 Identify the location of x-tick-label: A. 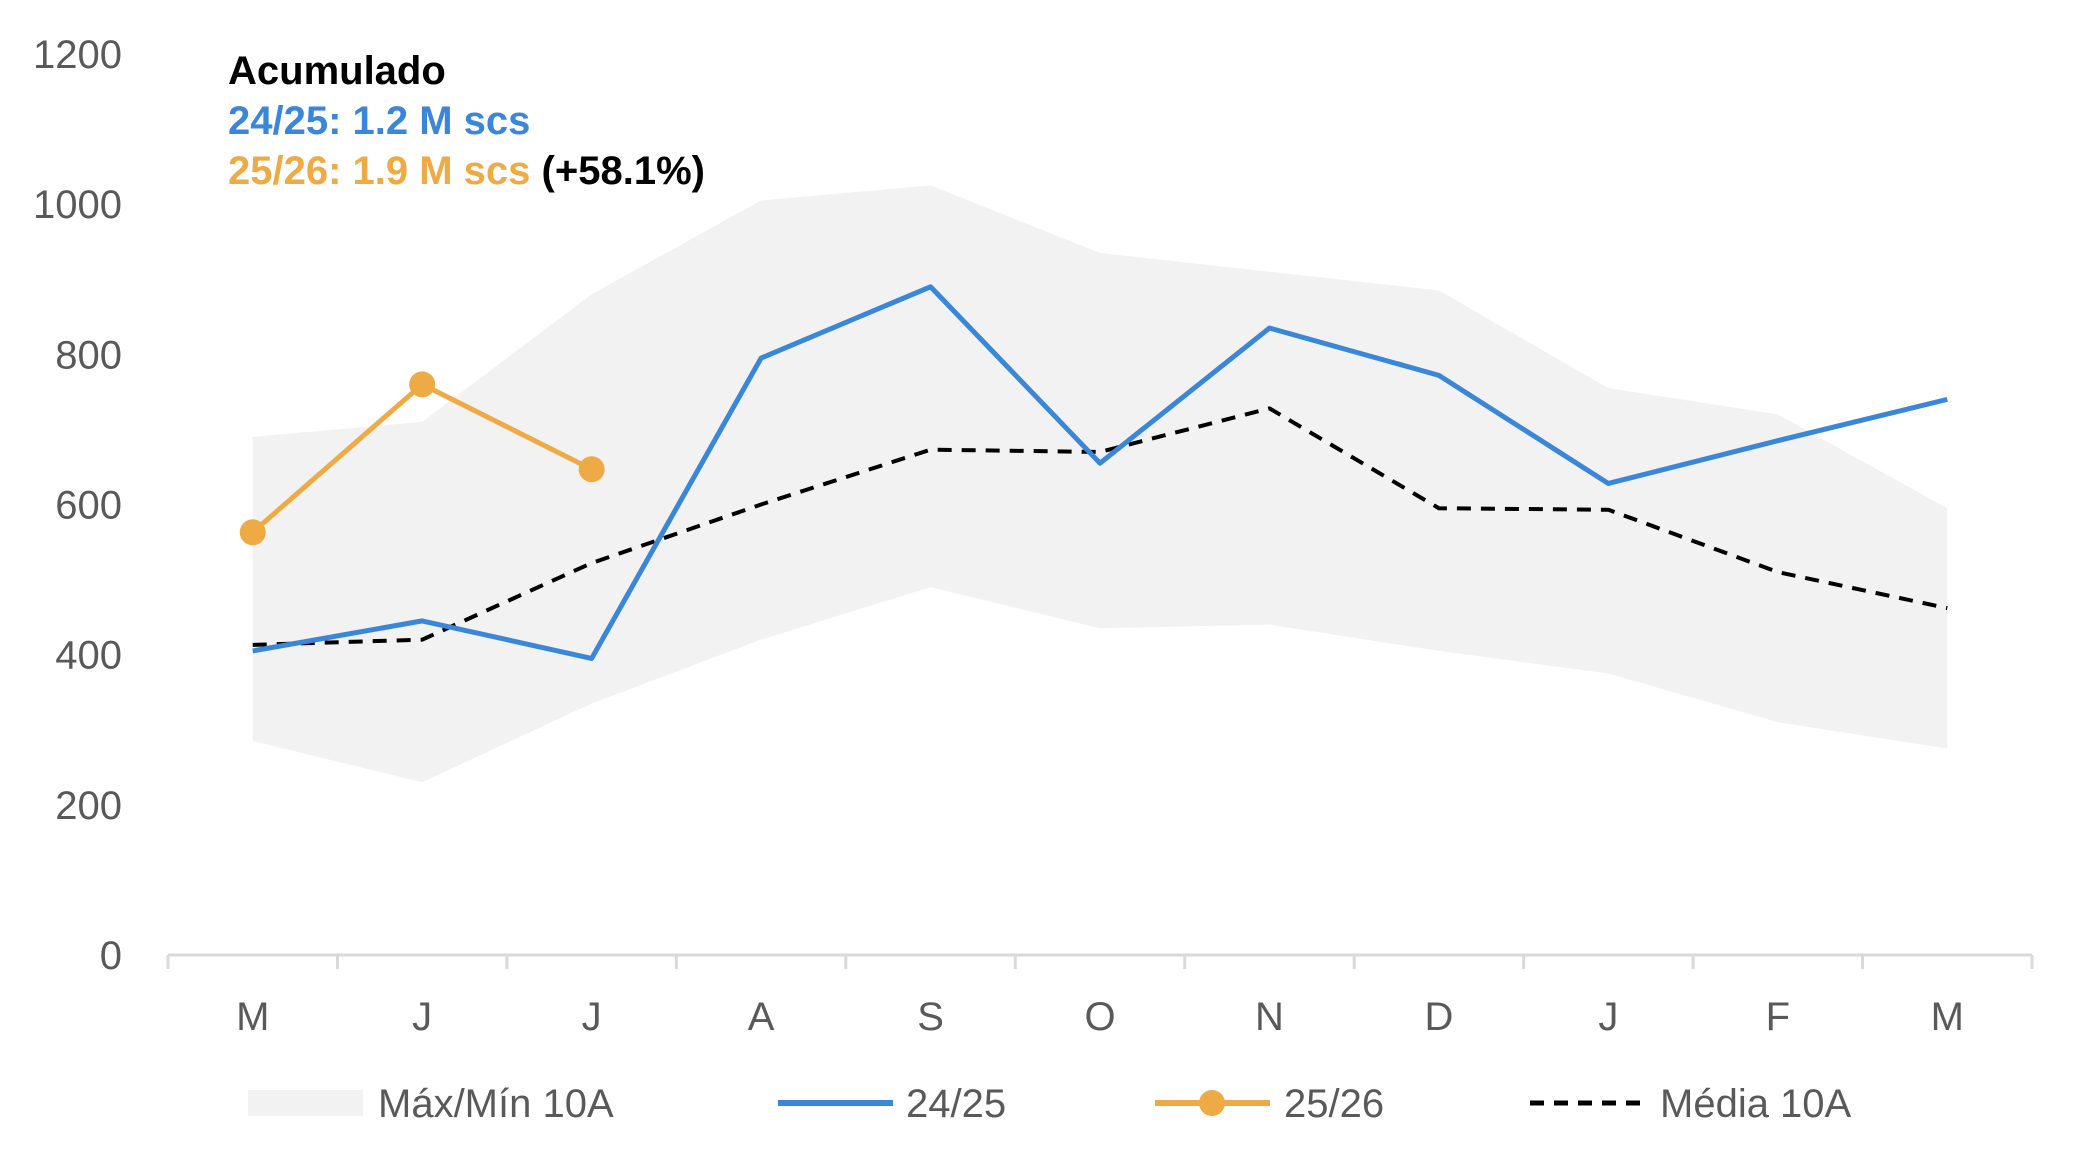
(761, 1017).